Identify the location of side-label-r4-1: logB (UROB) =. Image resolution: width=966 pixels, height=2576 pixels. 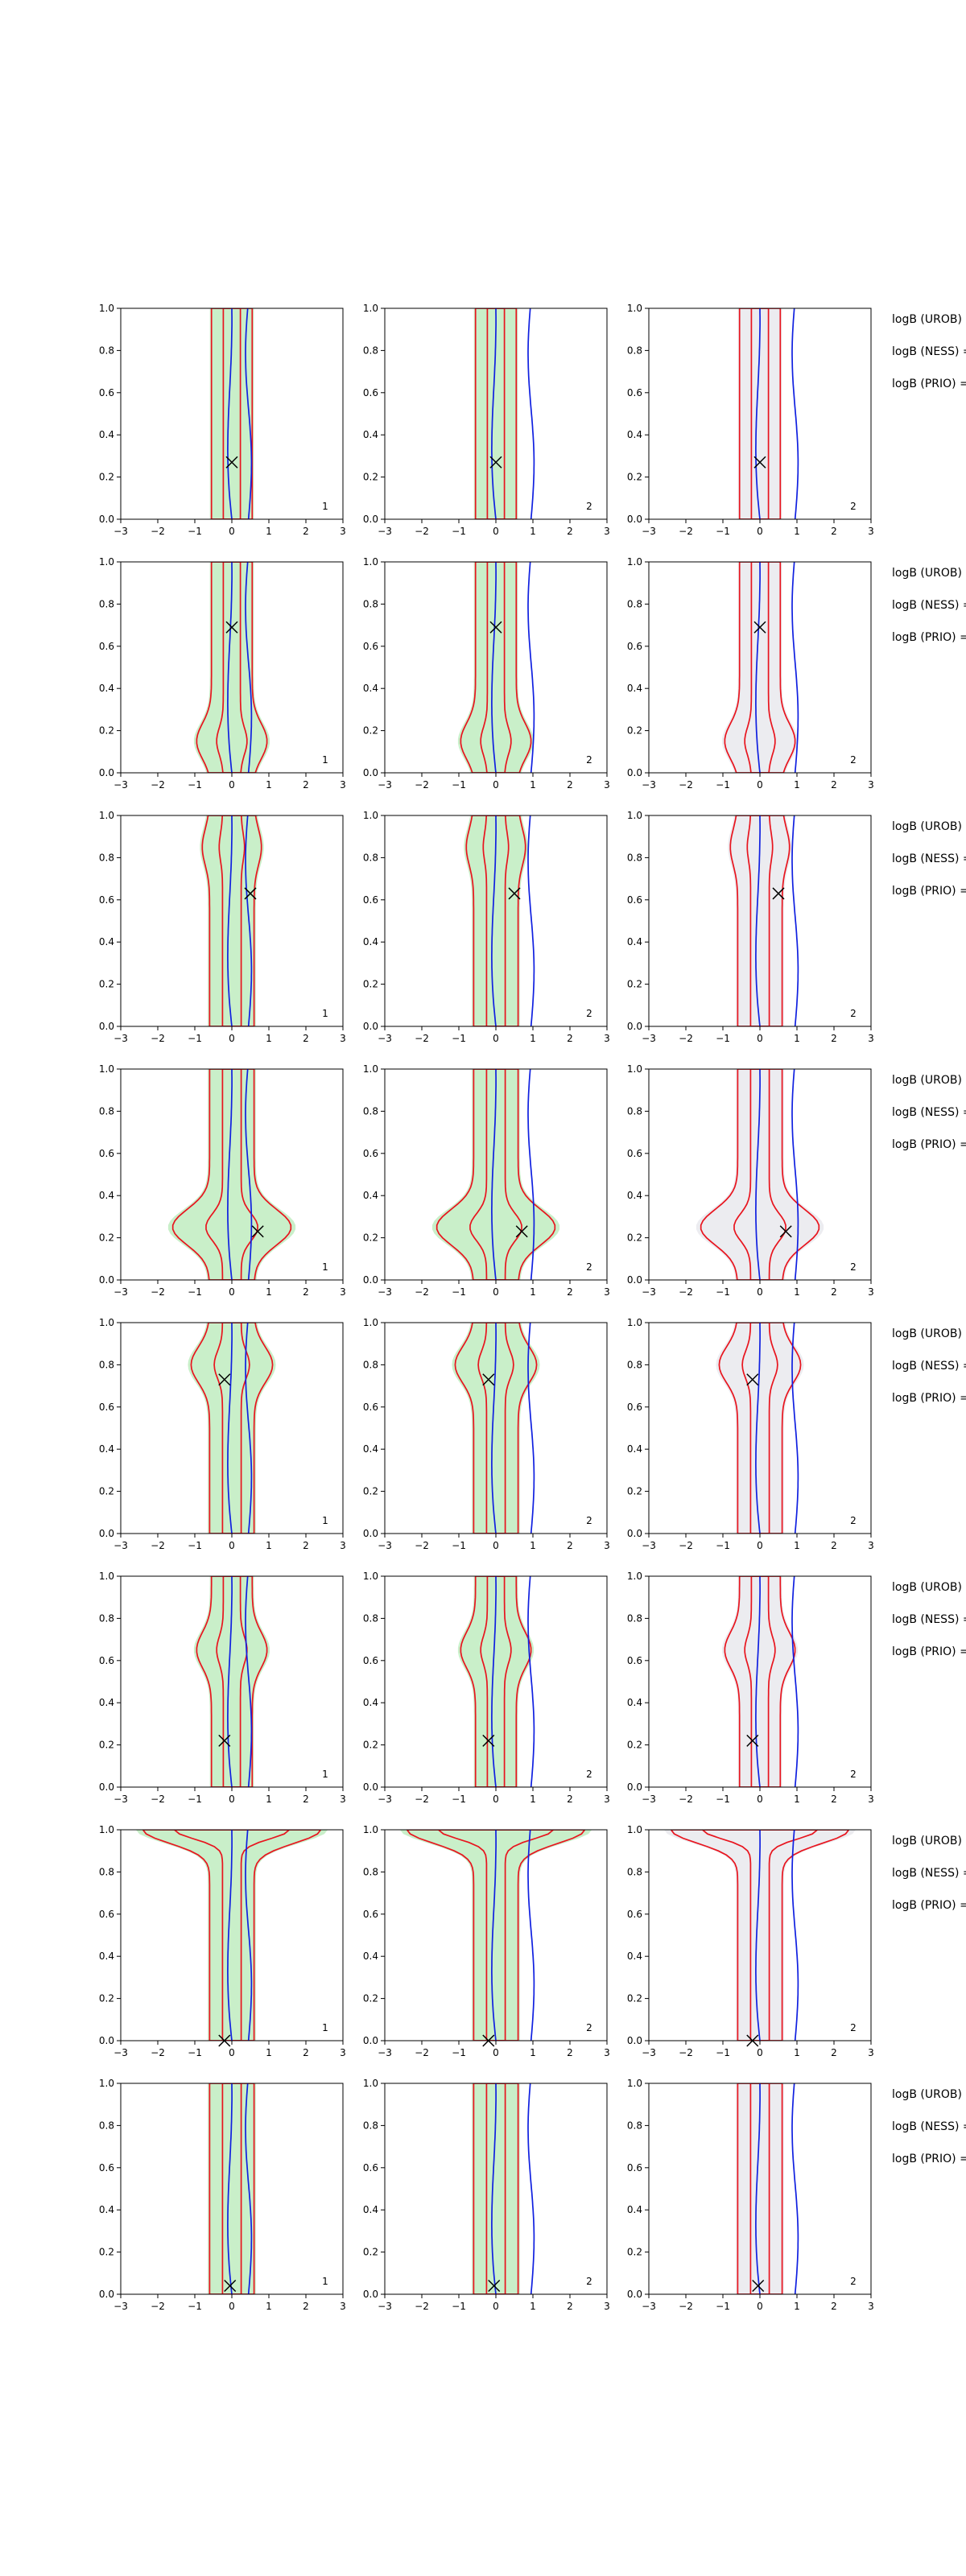
(929, 1080).